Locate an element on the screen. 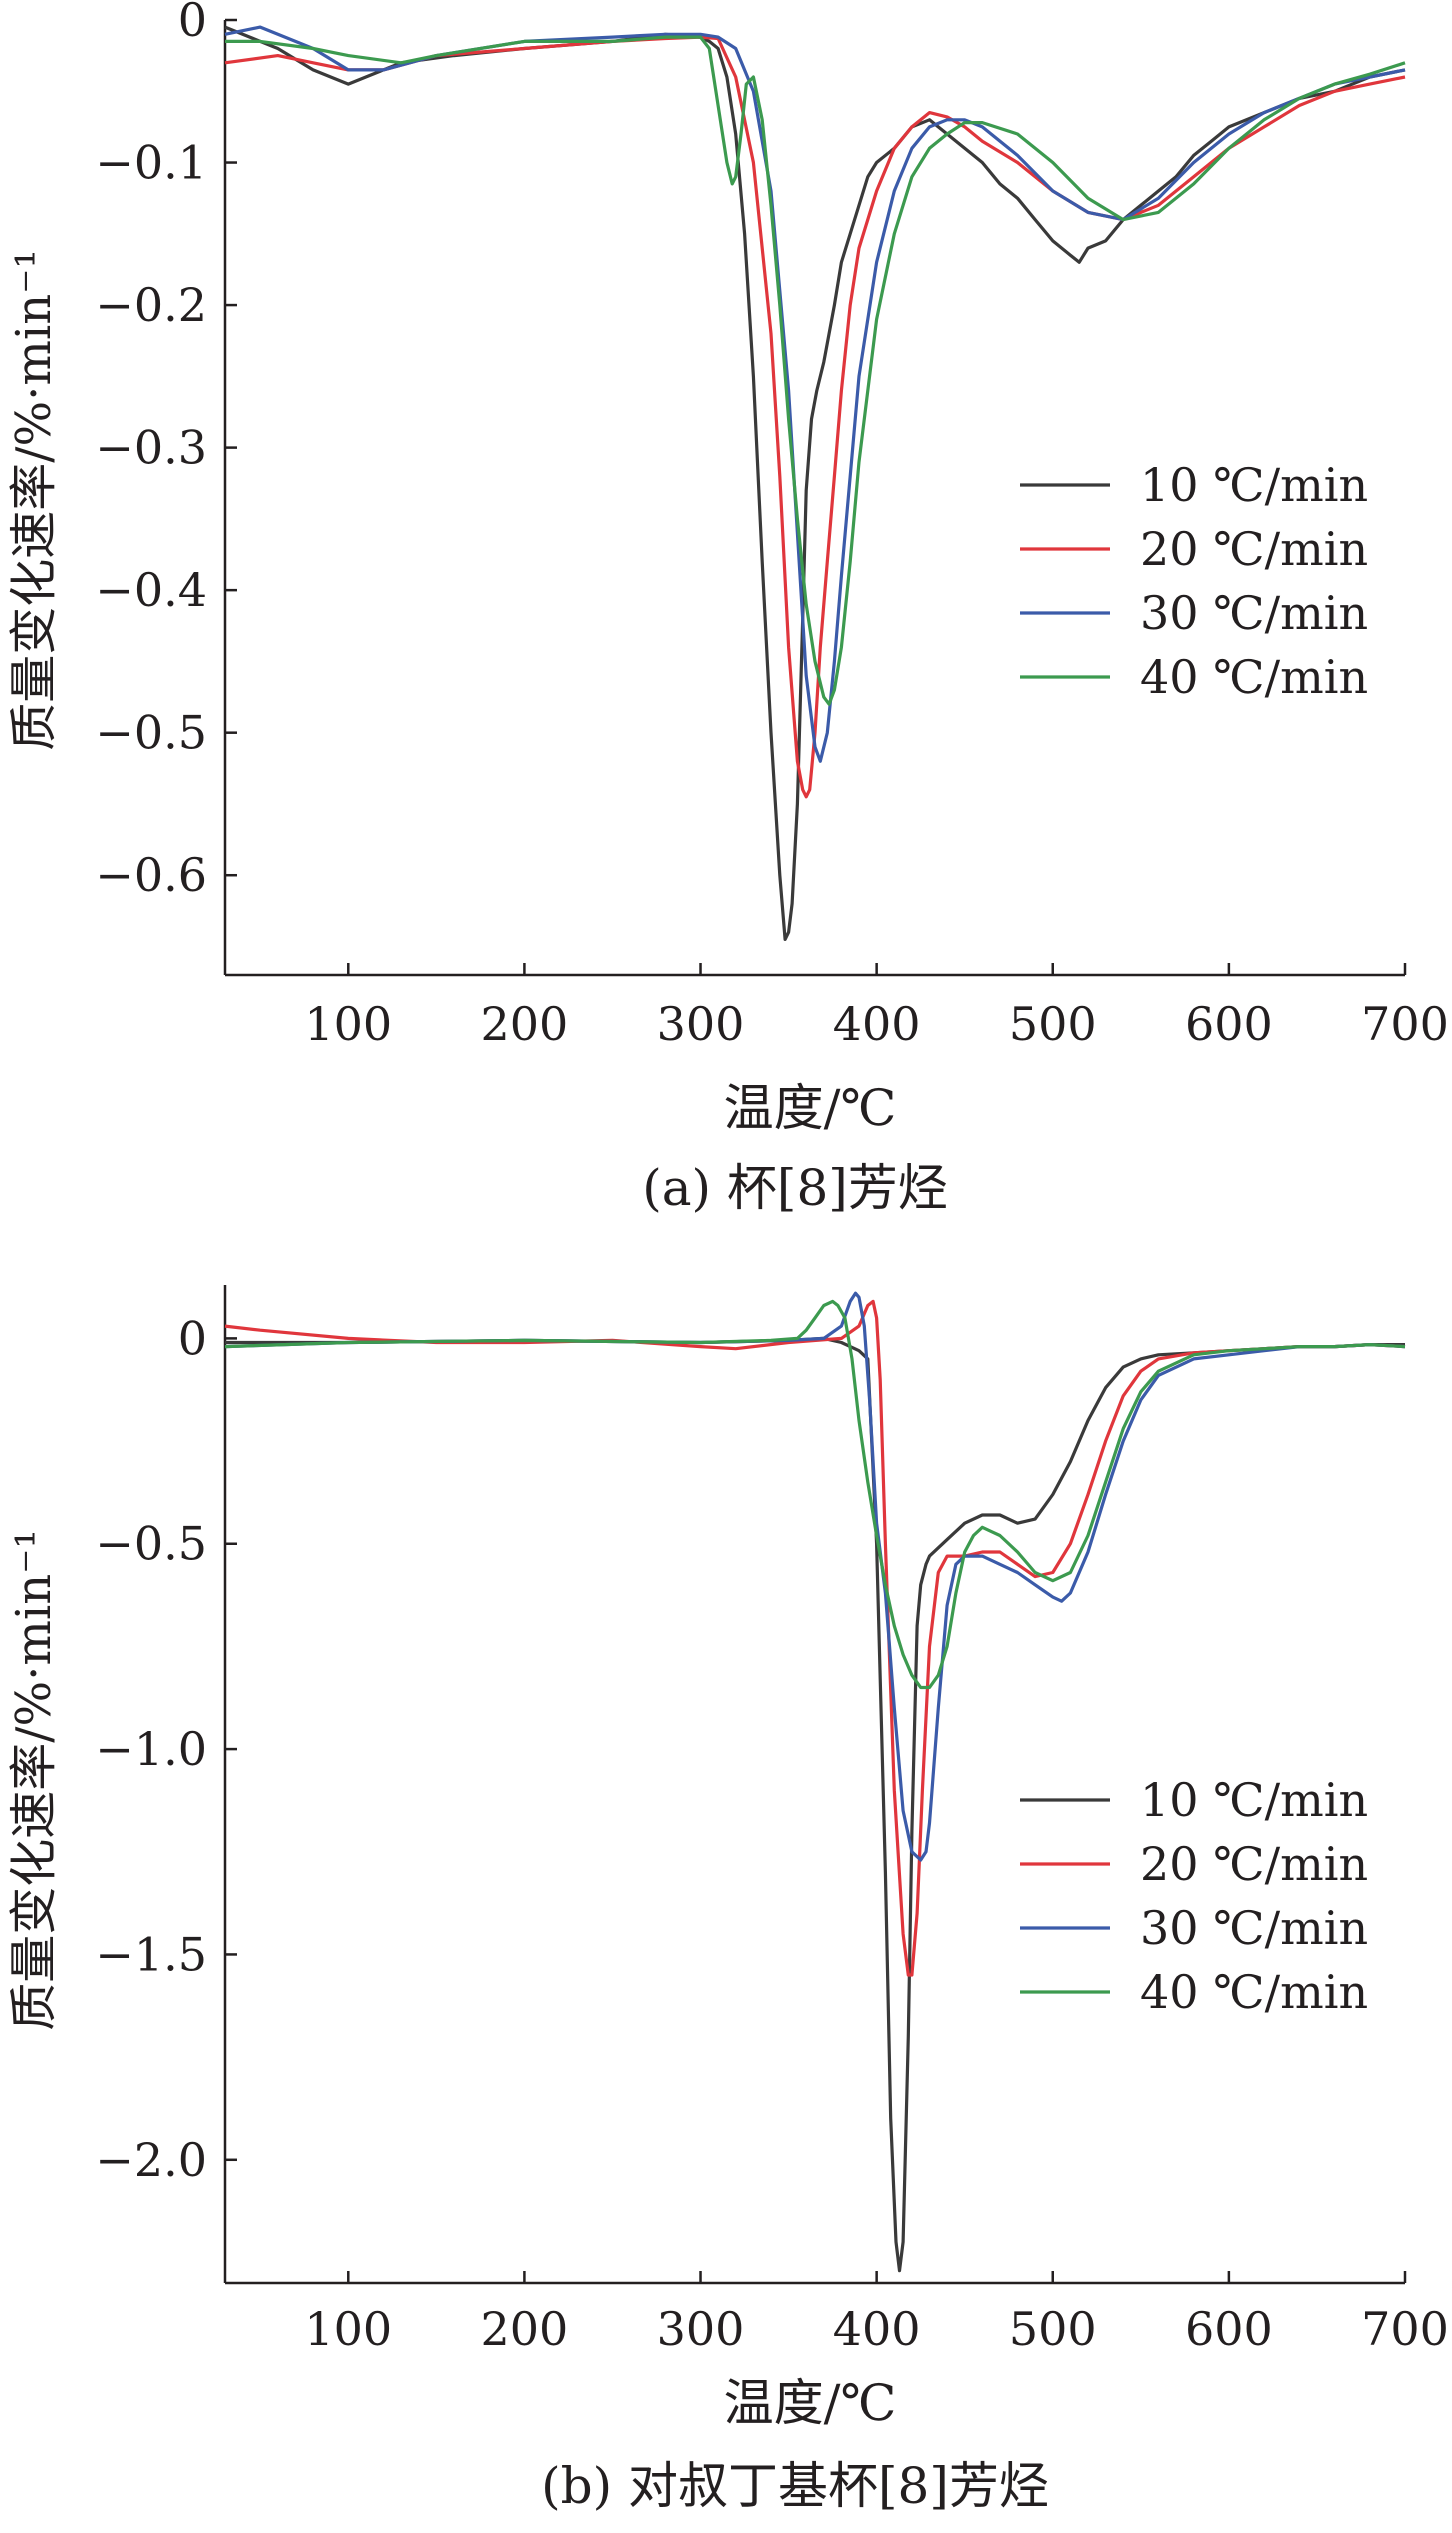  y-tick-label: −0.4 is located at coordinates (151, 590).